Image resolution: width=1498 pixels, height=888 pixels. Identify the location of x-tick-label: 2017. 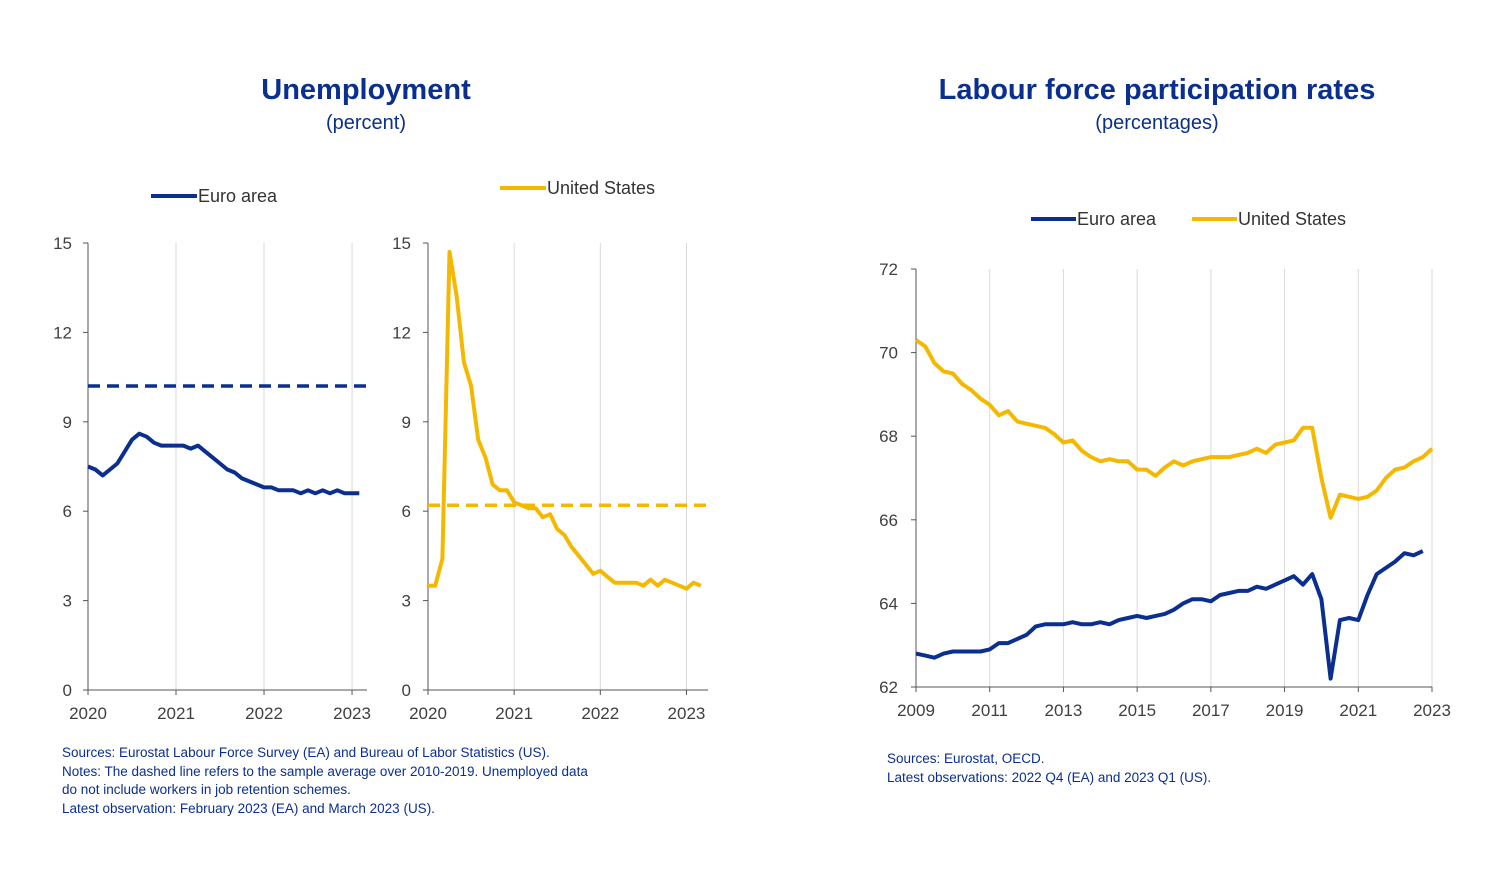
(1211, 710).